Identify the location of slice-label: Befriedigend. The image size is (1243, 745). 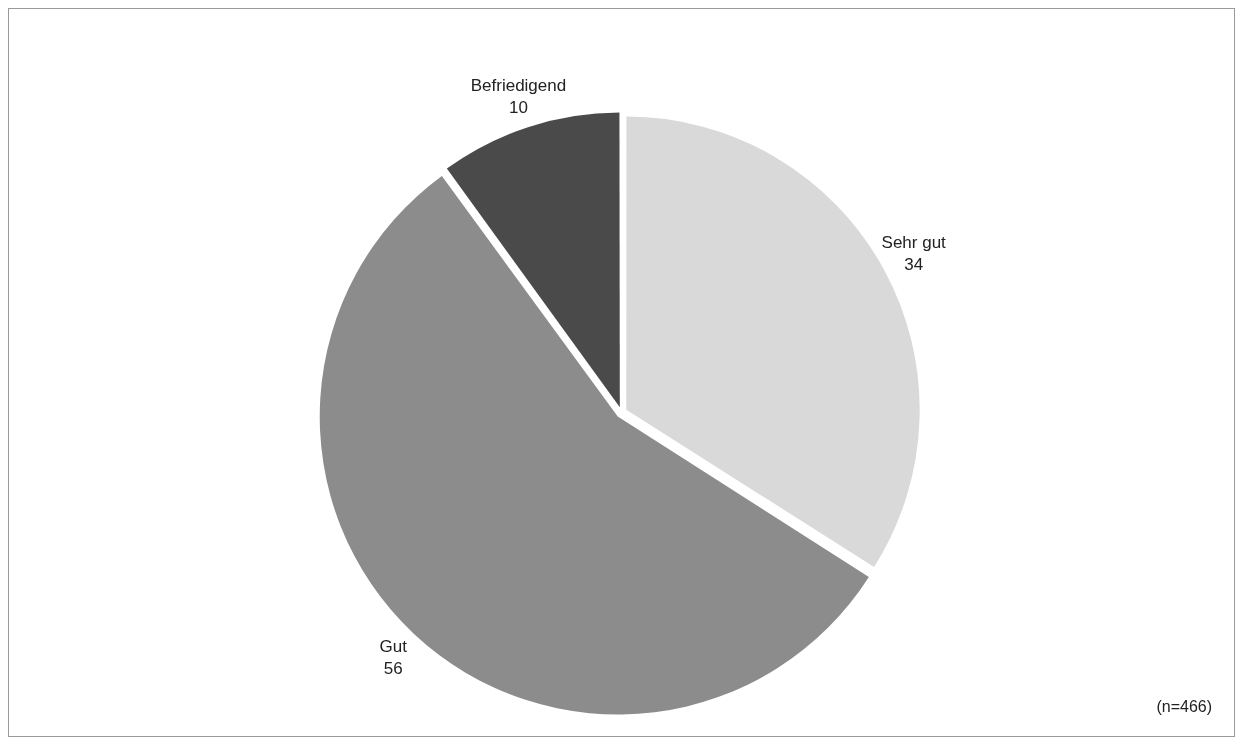
(518, 86).